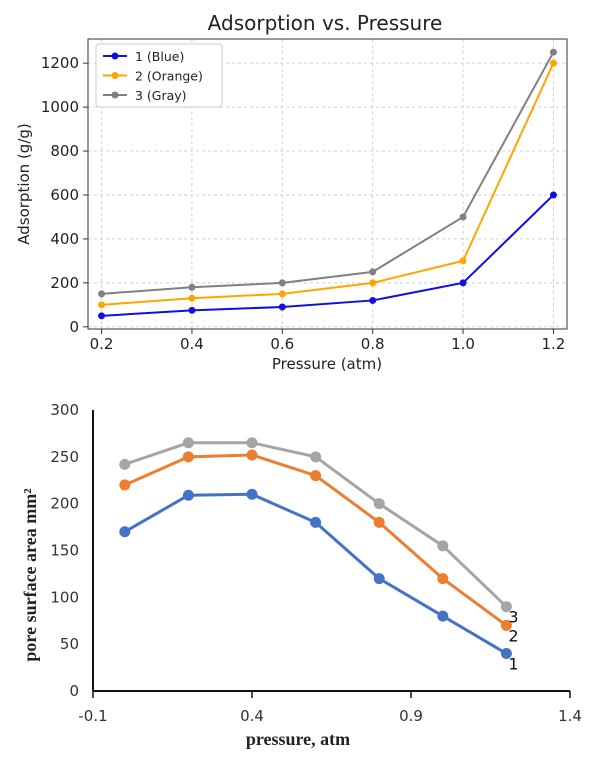  Describe the element at coordinates (24, 184) in the screenshot. I see `chart1-y-axis-label: Adsorption (g/g)` at that location.